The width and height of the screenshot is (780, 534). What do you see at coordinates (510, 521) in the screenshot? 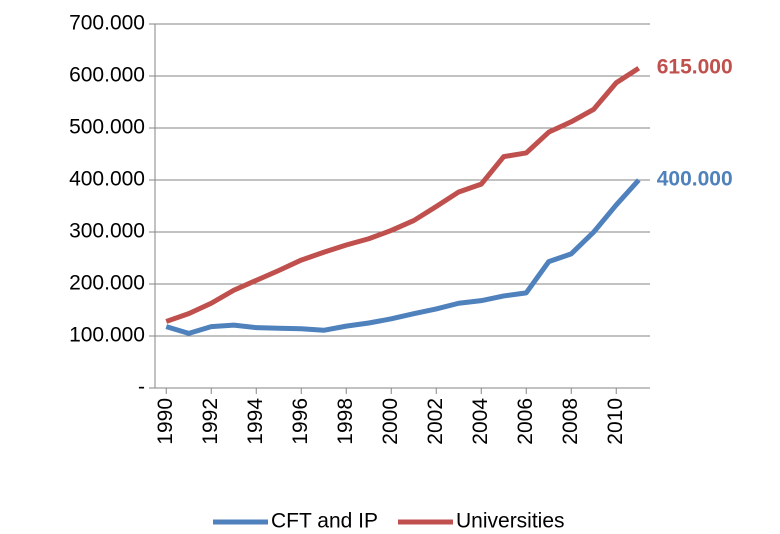
I see `legend-label: Universities` at bounding box center [510, 521].